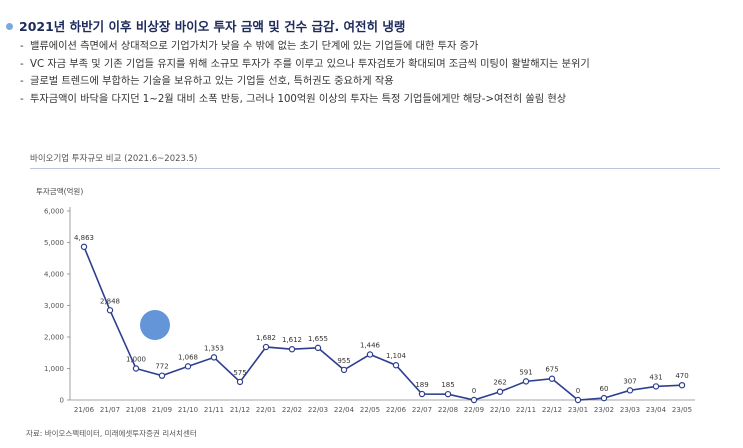  Describe the element at coordinates (110, 301) in the screenshot. I see `data-label: 2,848` at that location.